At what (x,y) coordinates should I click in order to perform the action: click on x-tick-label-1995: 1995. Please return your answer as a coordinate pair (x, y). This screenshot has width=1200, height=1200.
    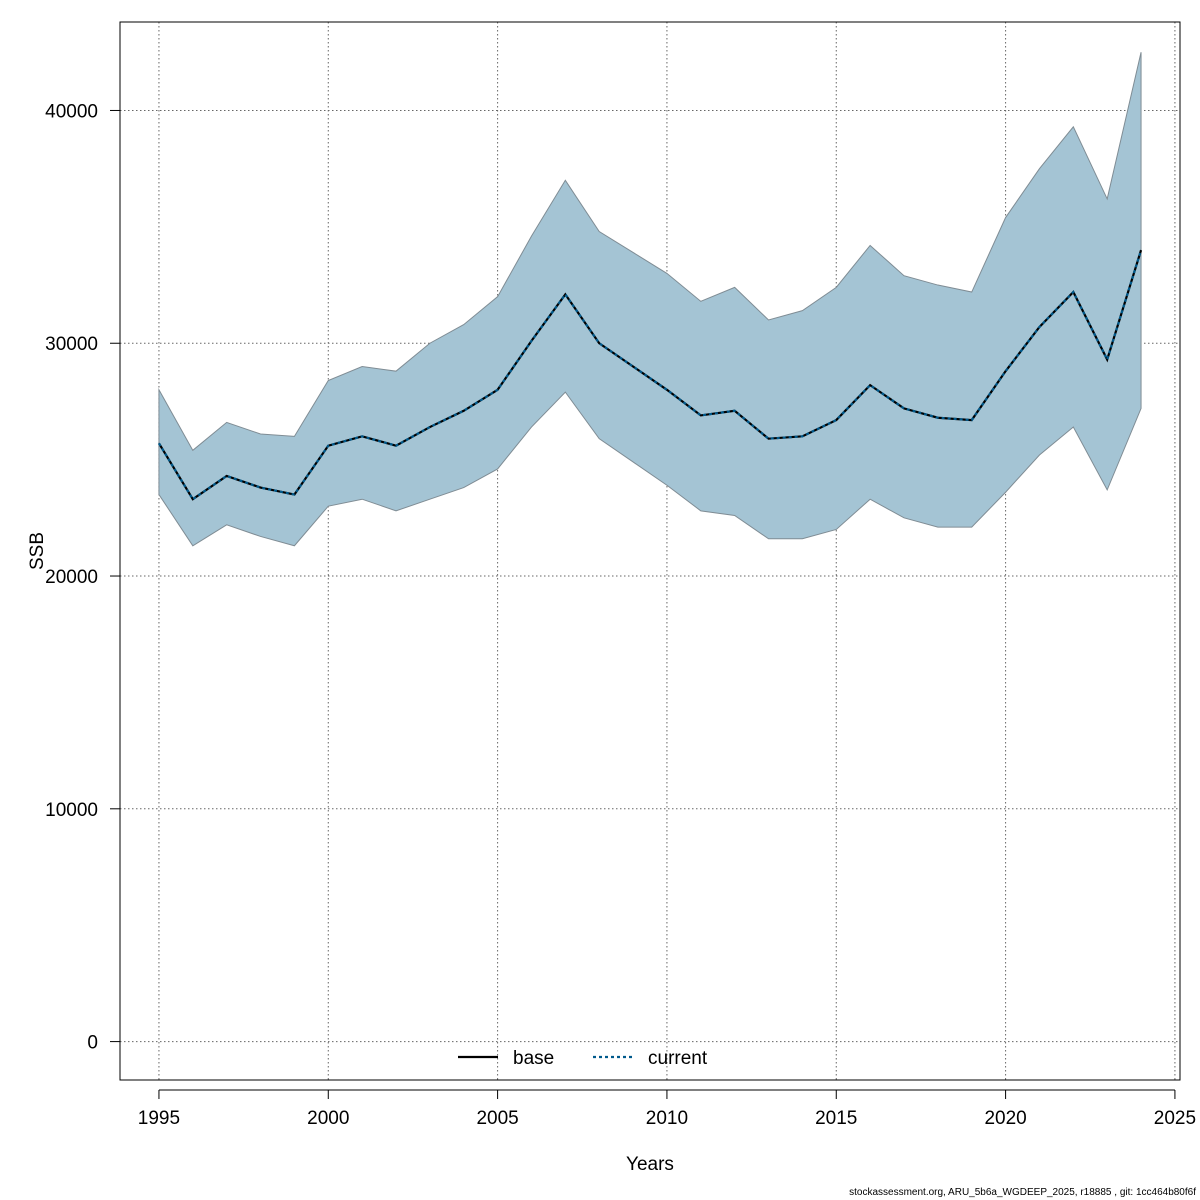
    Looking at the image, I should click on (159, 1118).